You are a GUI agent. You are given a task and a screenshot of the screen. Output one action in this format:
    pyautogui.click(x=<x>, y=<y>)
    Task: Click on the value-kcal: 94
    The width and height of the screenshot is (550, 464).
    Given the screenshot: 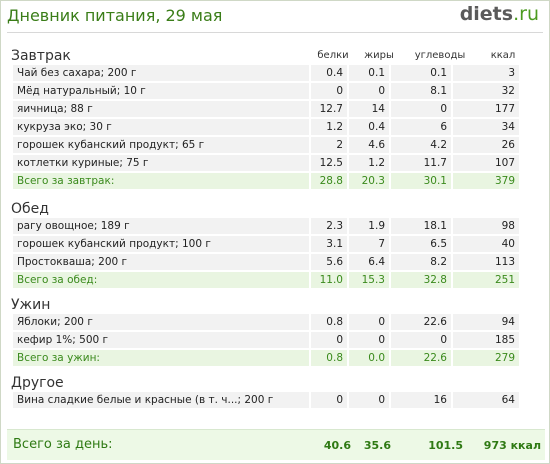 What is the action you would take?
    pyautogui.click(x=486, y=322)
    